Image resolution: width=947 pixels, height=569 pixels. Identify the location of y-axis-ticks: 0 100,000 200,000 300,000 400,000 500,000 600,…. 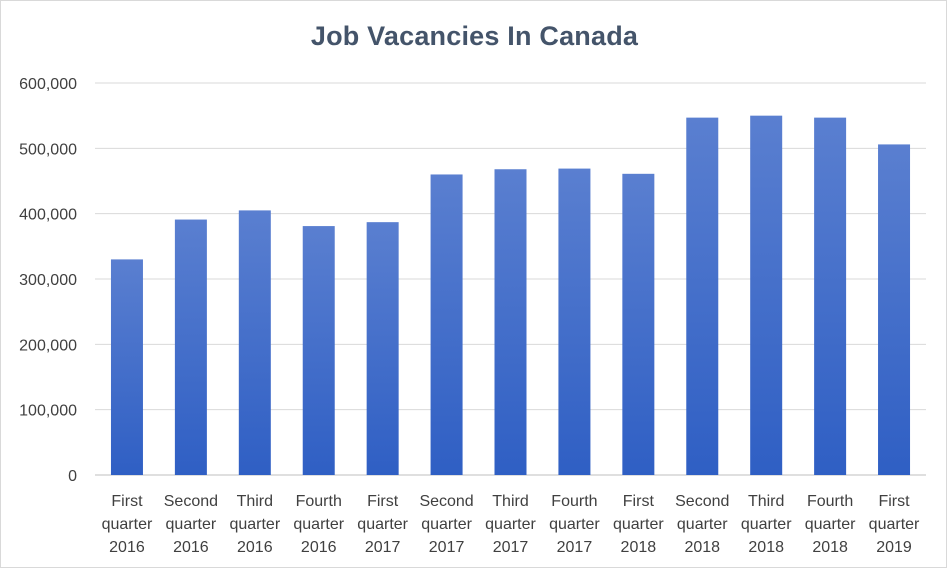
(48, 280).